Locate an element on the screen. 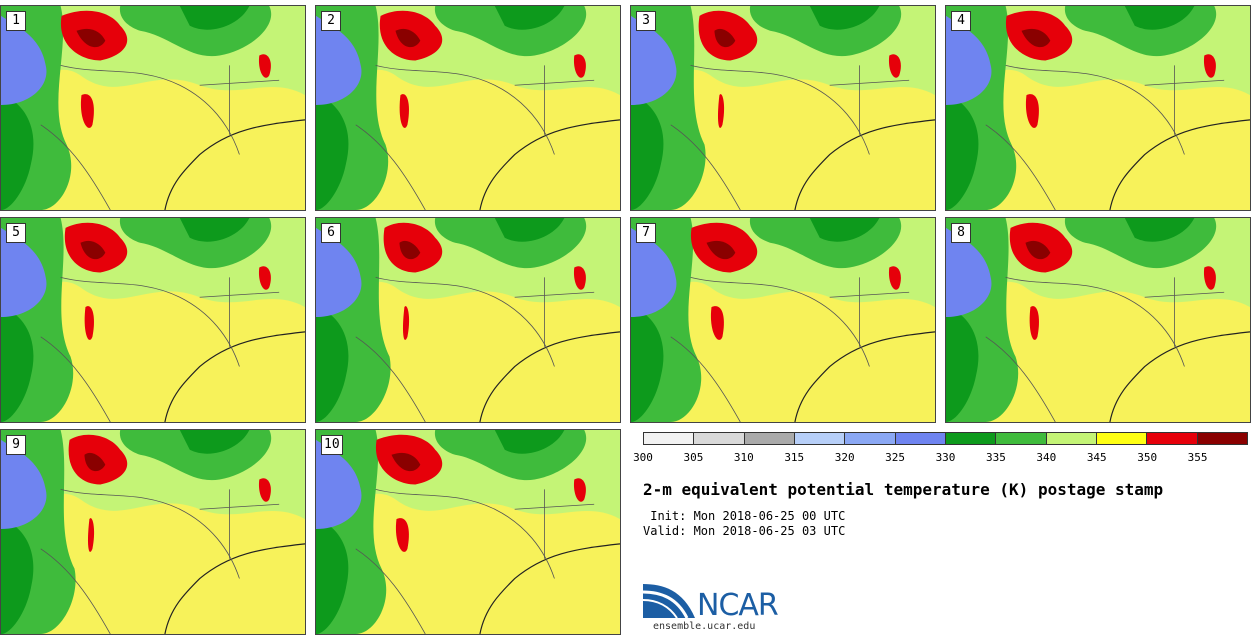  colorbar-tick-label: 350 is located at coordinates (1147, 457).